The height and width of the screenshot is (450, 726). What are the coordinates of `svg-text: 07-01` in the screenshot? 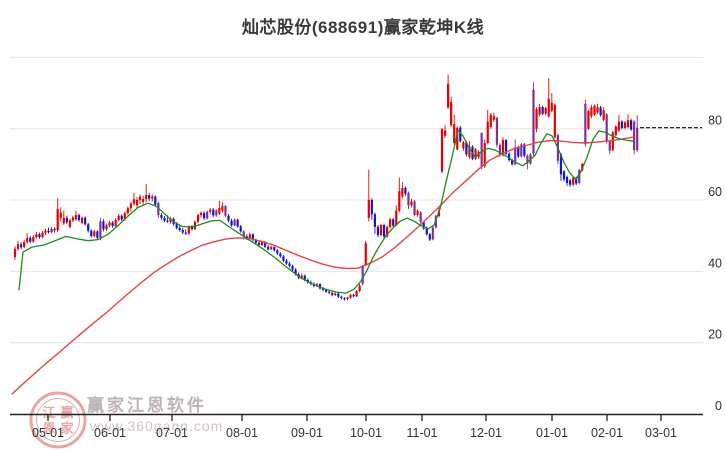 It's located at (172, 433).